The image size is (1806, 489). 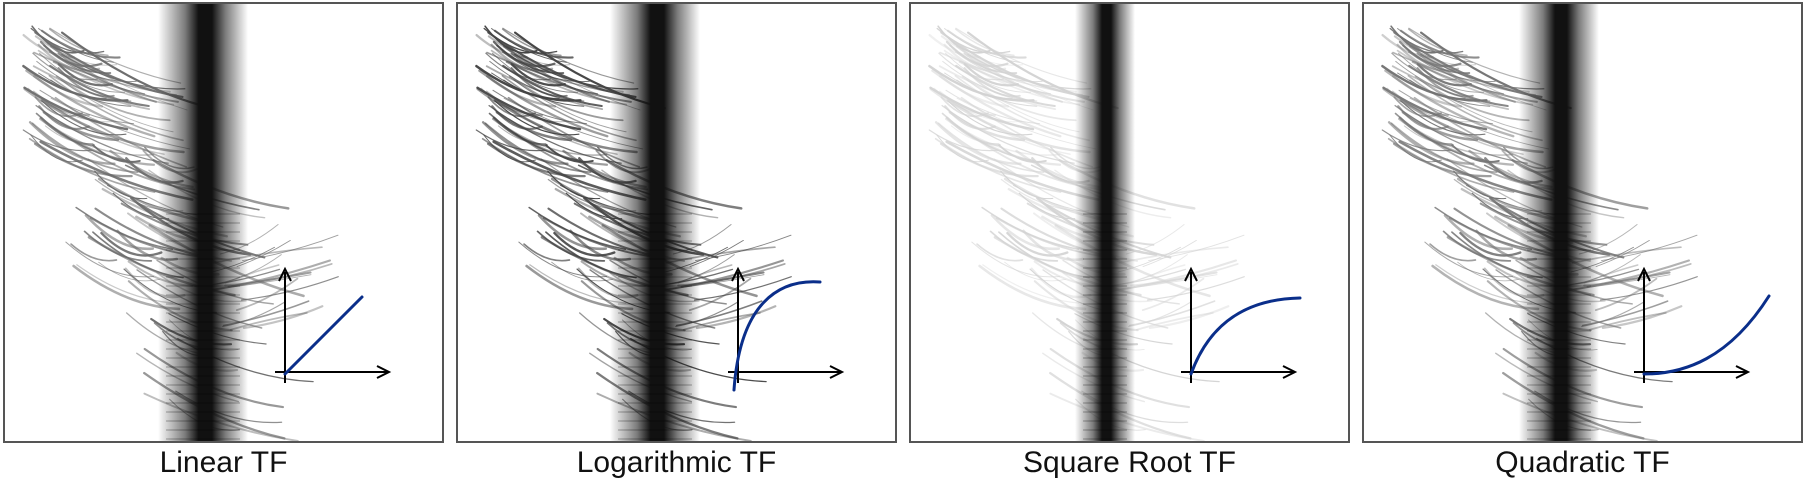 What do you see at coordinates (223, 462) in the screenshot?
I see `panel-caption: Linear TF` at bounding box center [223, 462].